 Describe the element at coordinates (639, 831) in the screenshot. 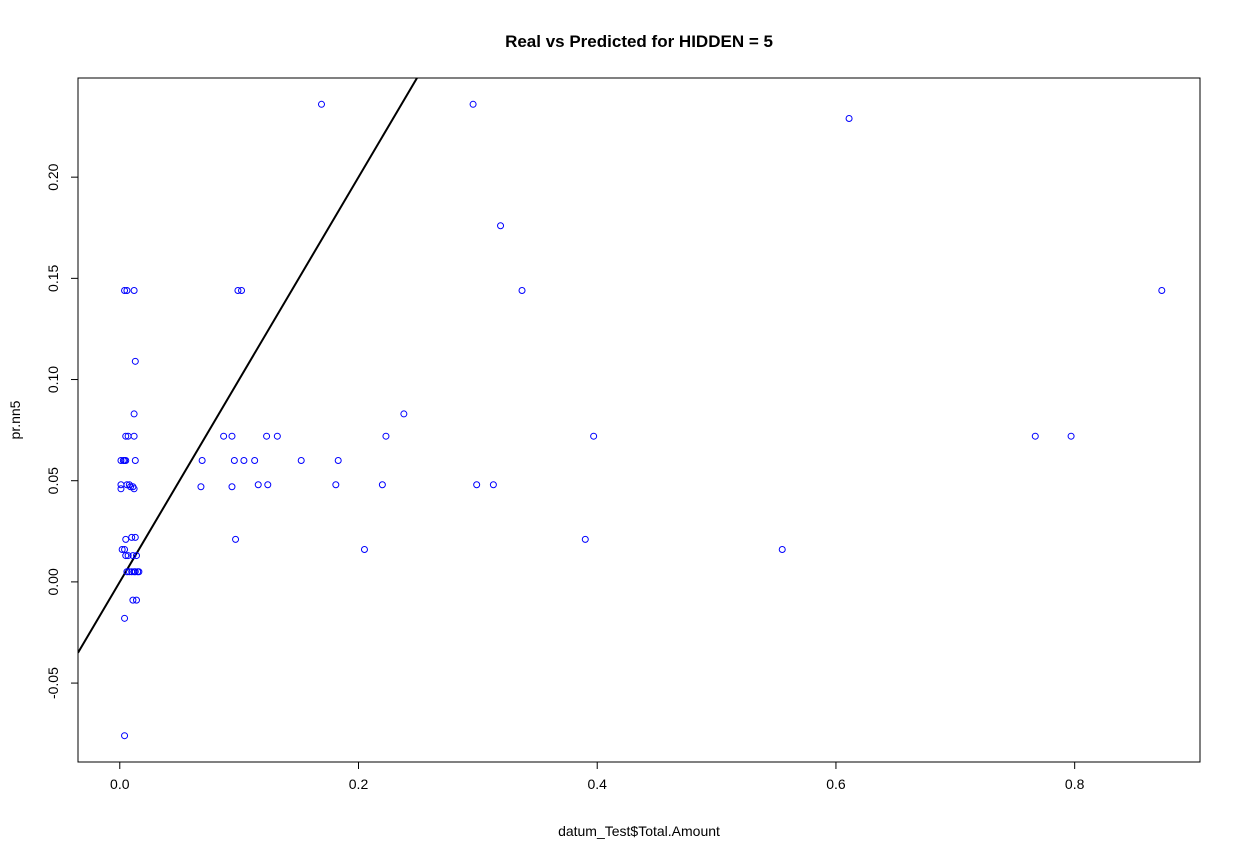

I see `x-axis-label: datum_Test$Total.Amount` at that location.